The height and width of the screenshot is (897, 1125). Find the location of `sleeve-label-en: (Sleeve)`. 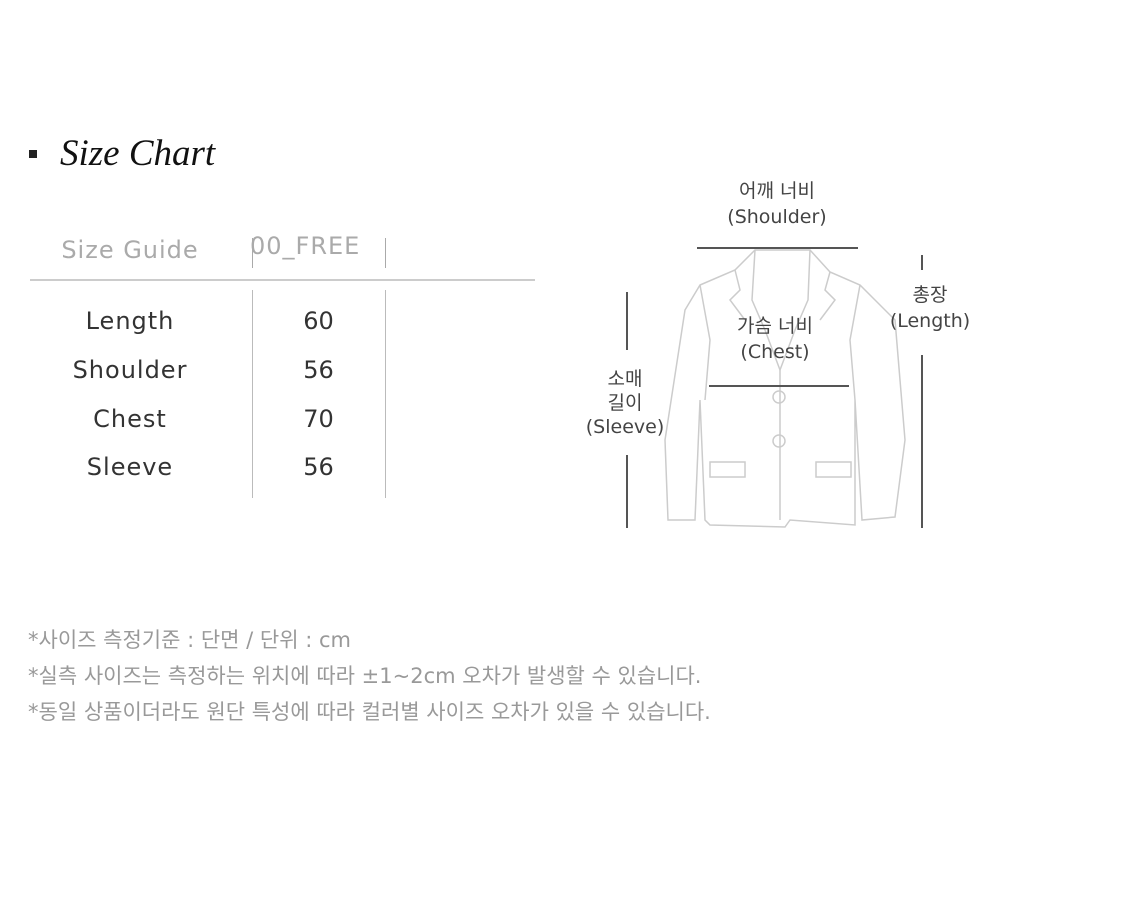

sleeve-label-en: (Sleeve) is located at coordinates (625, 427).